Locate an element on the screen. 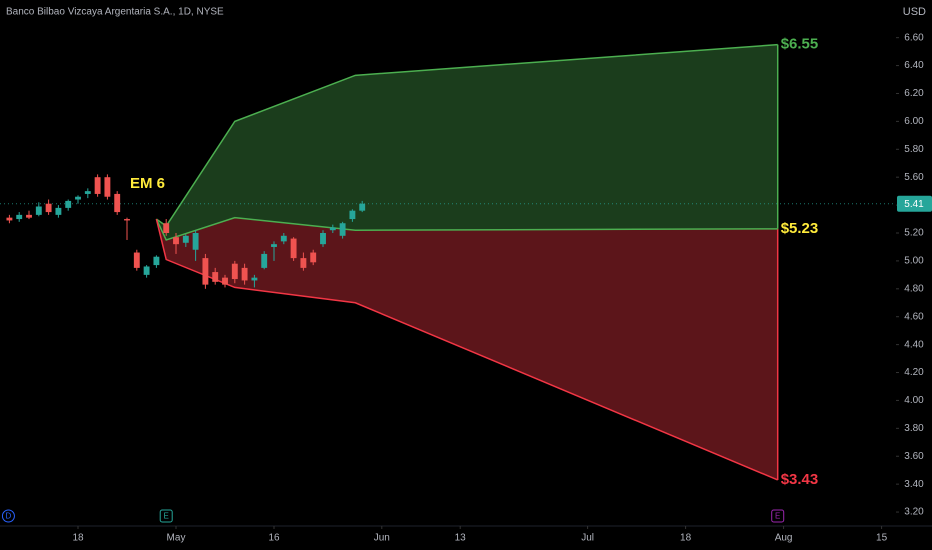 The height and width of the screenshot is (550, 932). y-tick-label: 6.40 is located at coordinates (914, 65).